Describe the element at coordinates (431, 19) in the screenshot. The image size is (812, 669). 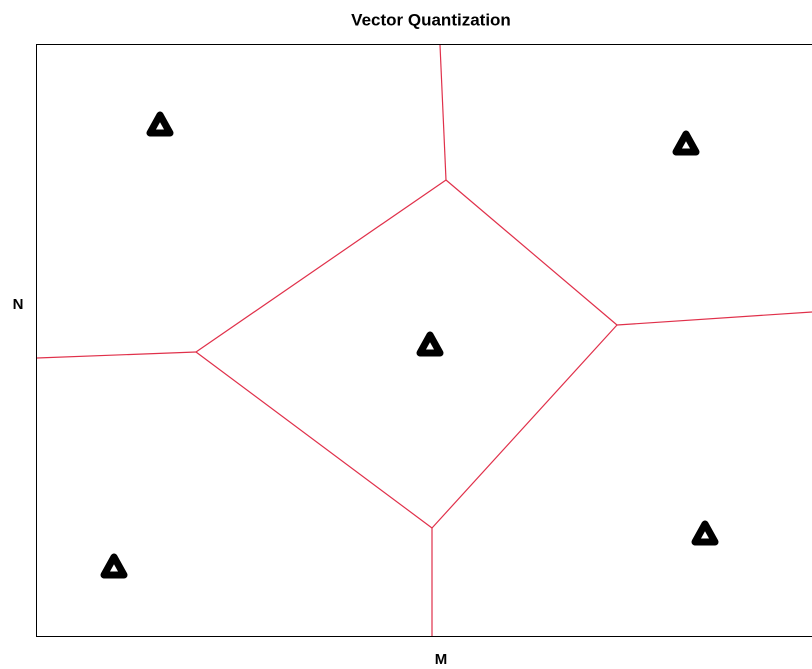
I see `title: Vector Quantization` at that location.